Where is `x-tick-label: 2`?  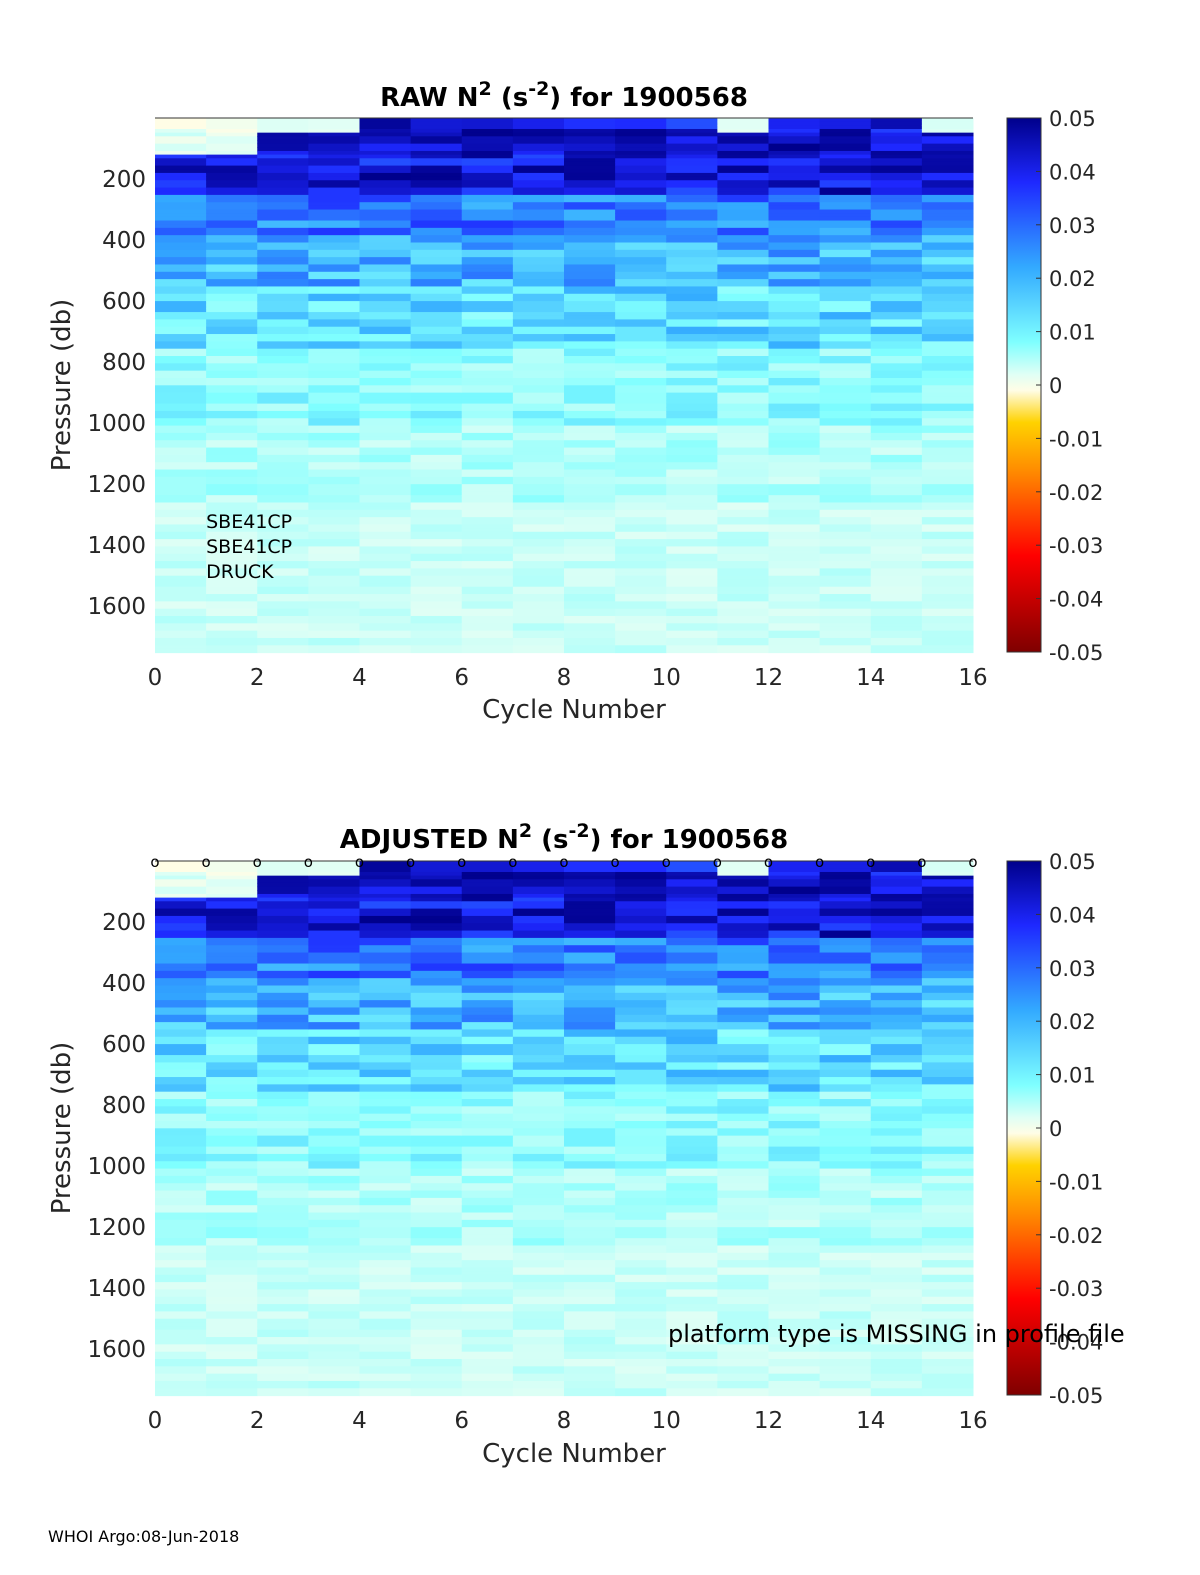 x-tick-label: 2 is located at coordinates (257, 678).